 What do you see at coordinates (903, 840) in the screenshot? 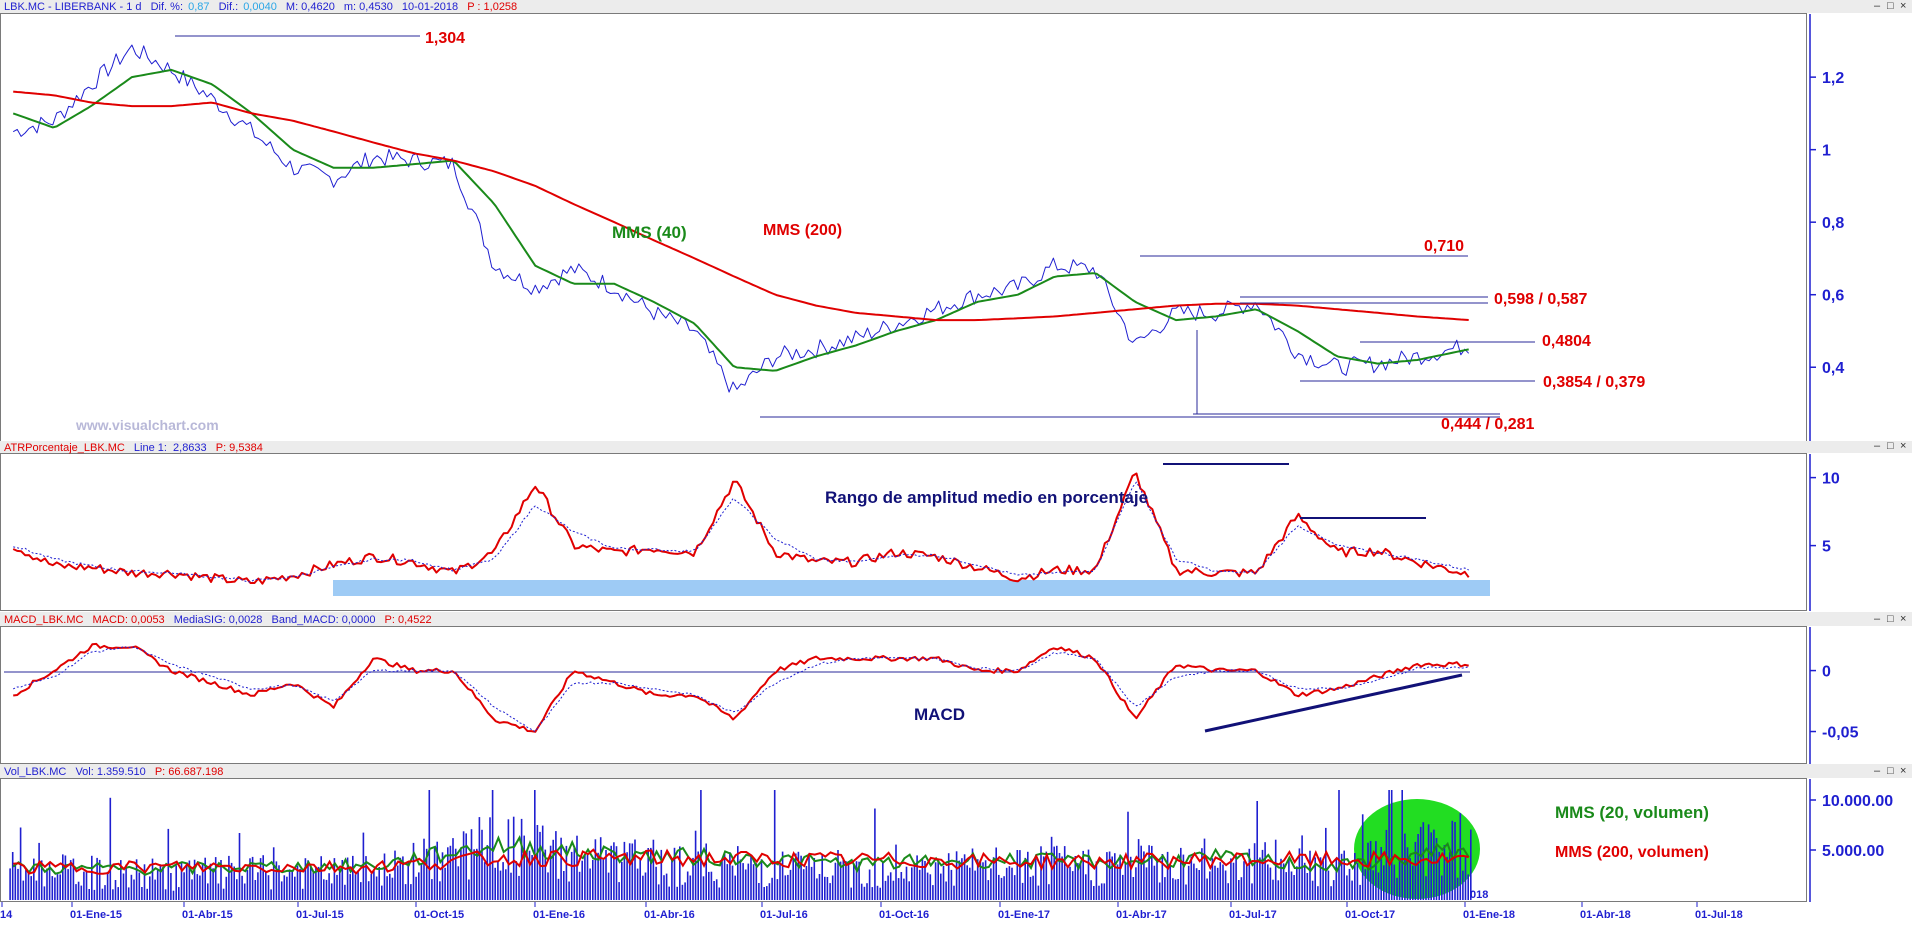
I see `volume-pane-frame` at bounding box center [903, 840].